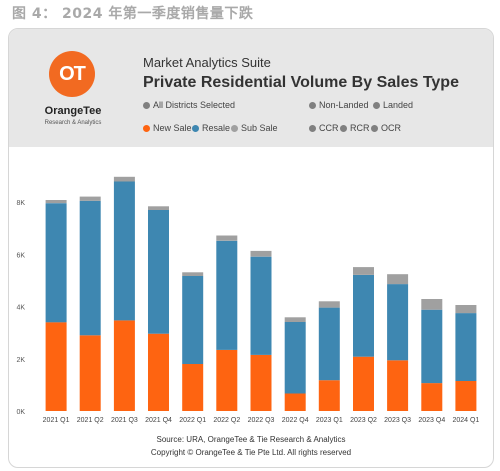 This screenshot has width=500, height=471. I want to click on filter-non-landed: Non-Landed, so click(339, 105).